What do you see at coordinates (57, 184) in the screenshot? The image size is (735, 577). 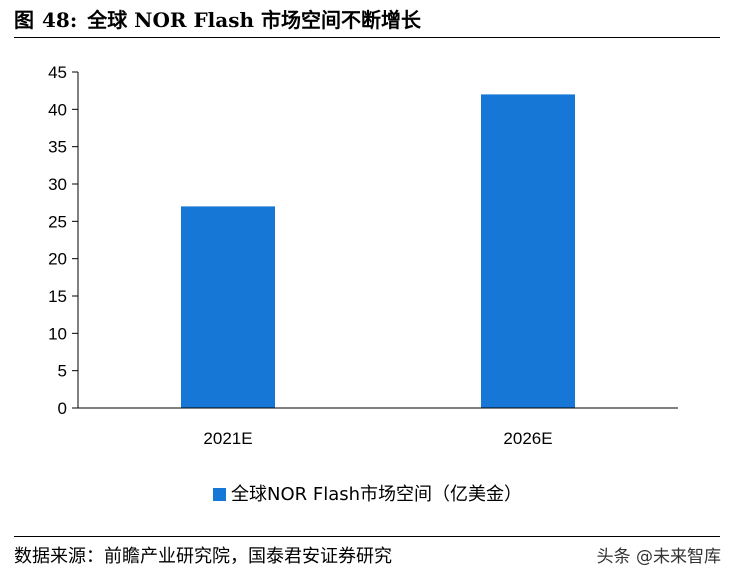 I see `y-tick-label: 30` at bounding box center [57, 184].